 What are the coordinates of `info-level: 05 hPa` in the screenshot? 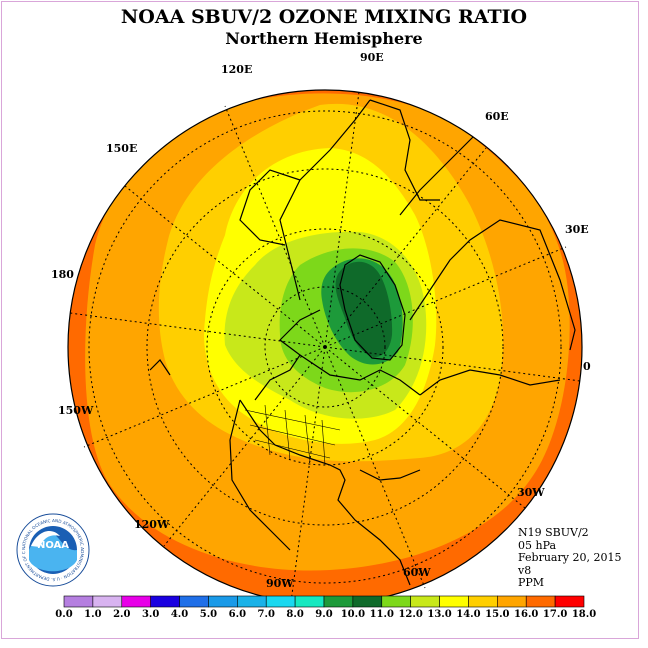 It's located at (537, 545).